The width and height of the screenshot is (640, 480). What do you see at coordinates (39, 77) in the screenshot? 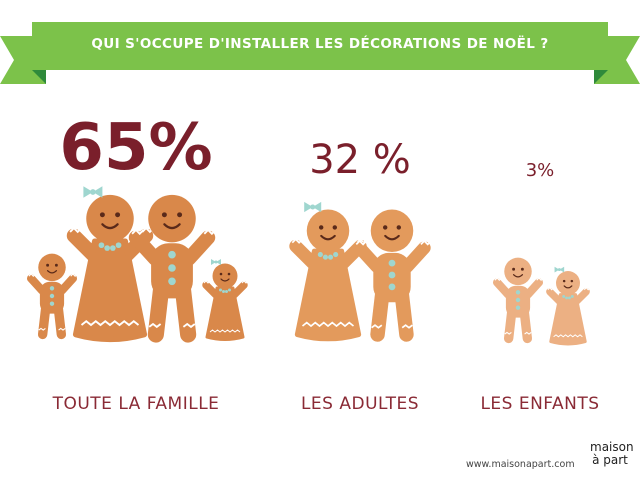
I see `banner-fold-left` at bounding box center [39, 77].